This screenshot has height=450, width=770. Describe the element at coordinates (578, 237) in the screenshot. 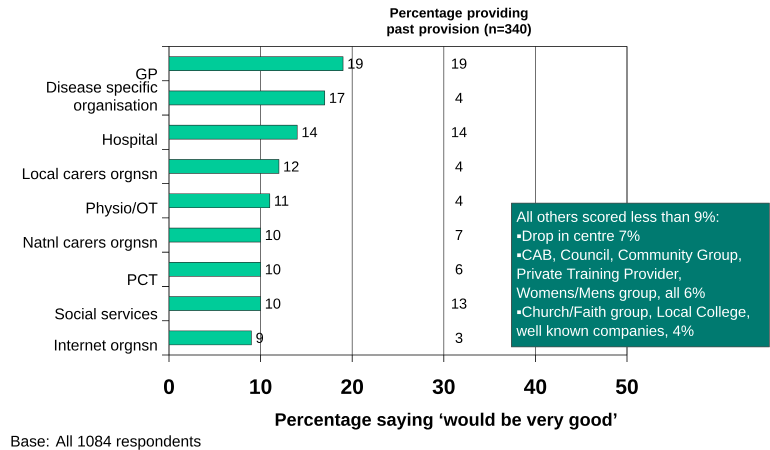

I see `annotation: ▪Drop in centre 7%` at that location.